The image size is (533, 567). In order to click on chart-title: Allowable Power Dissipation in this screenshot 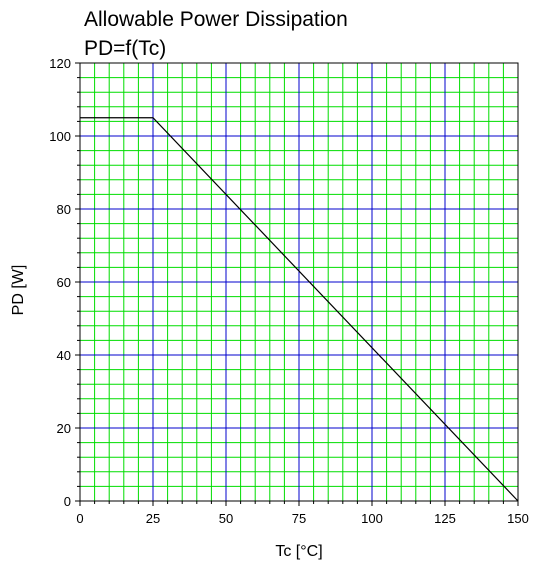, I will do `click(216, 19)`.